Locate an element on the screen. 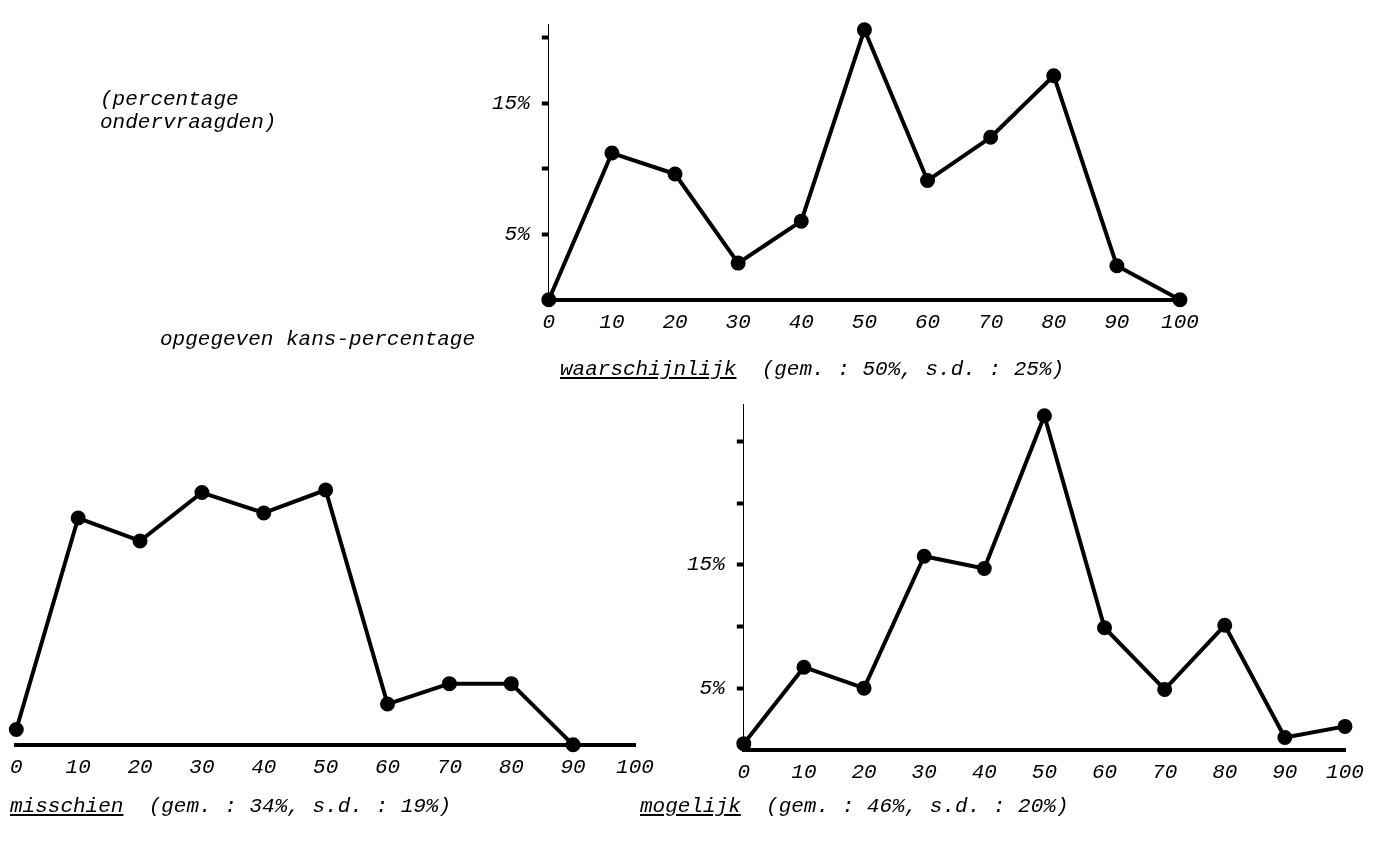 Image resolution: width=1381 pixels, height=842 pixels. text: mogelijk (gem. : 46%, s.d. : 20%) is located at coordinates (854, 806).